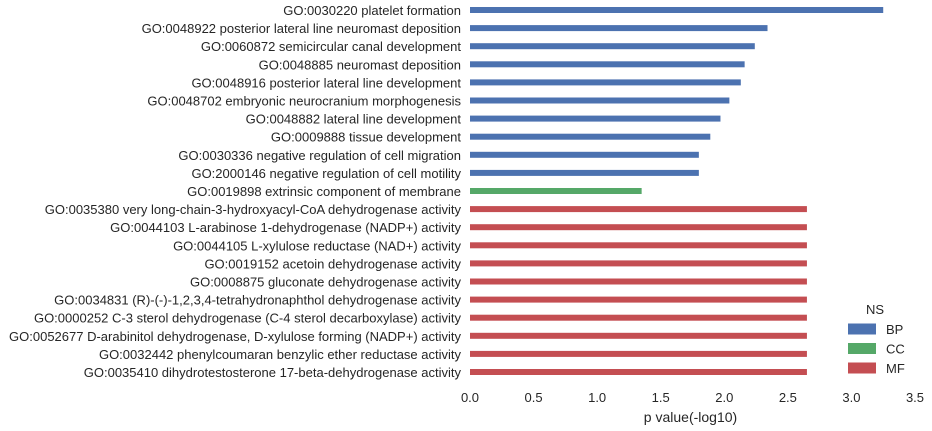 The height and width of the screenshot is (431, 932). Describe the element at coordinates (894, 329) in the screenshot. I see `legend-label-bp: BP` at that location.